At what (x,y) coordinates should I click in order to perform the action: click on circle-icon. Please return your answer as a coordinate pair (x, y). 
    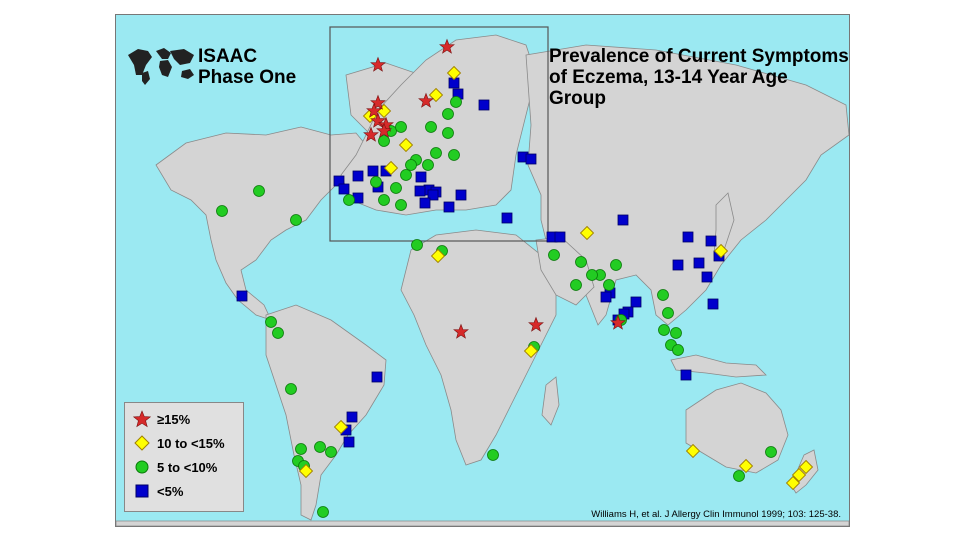
    Looking at the image, I should click on (142, 467).